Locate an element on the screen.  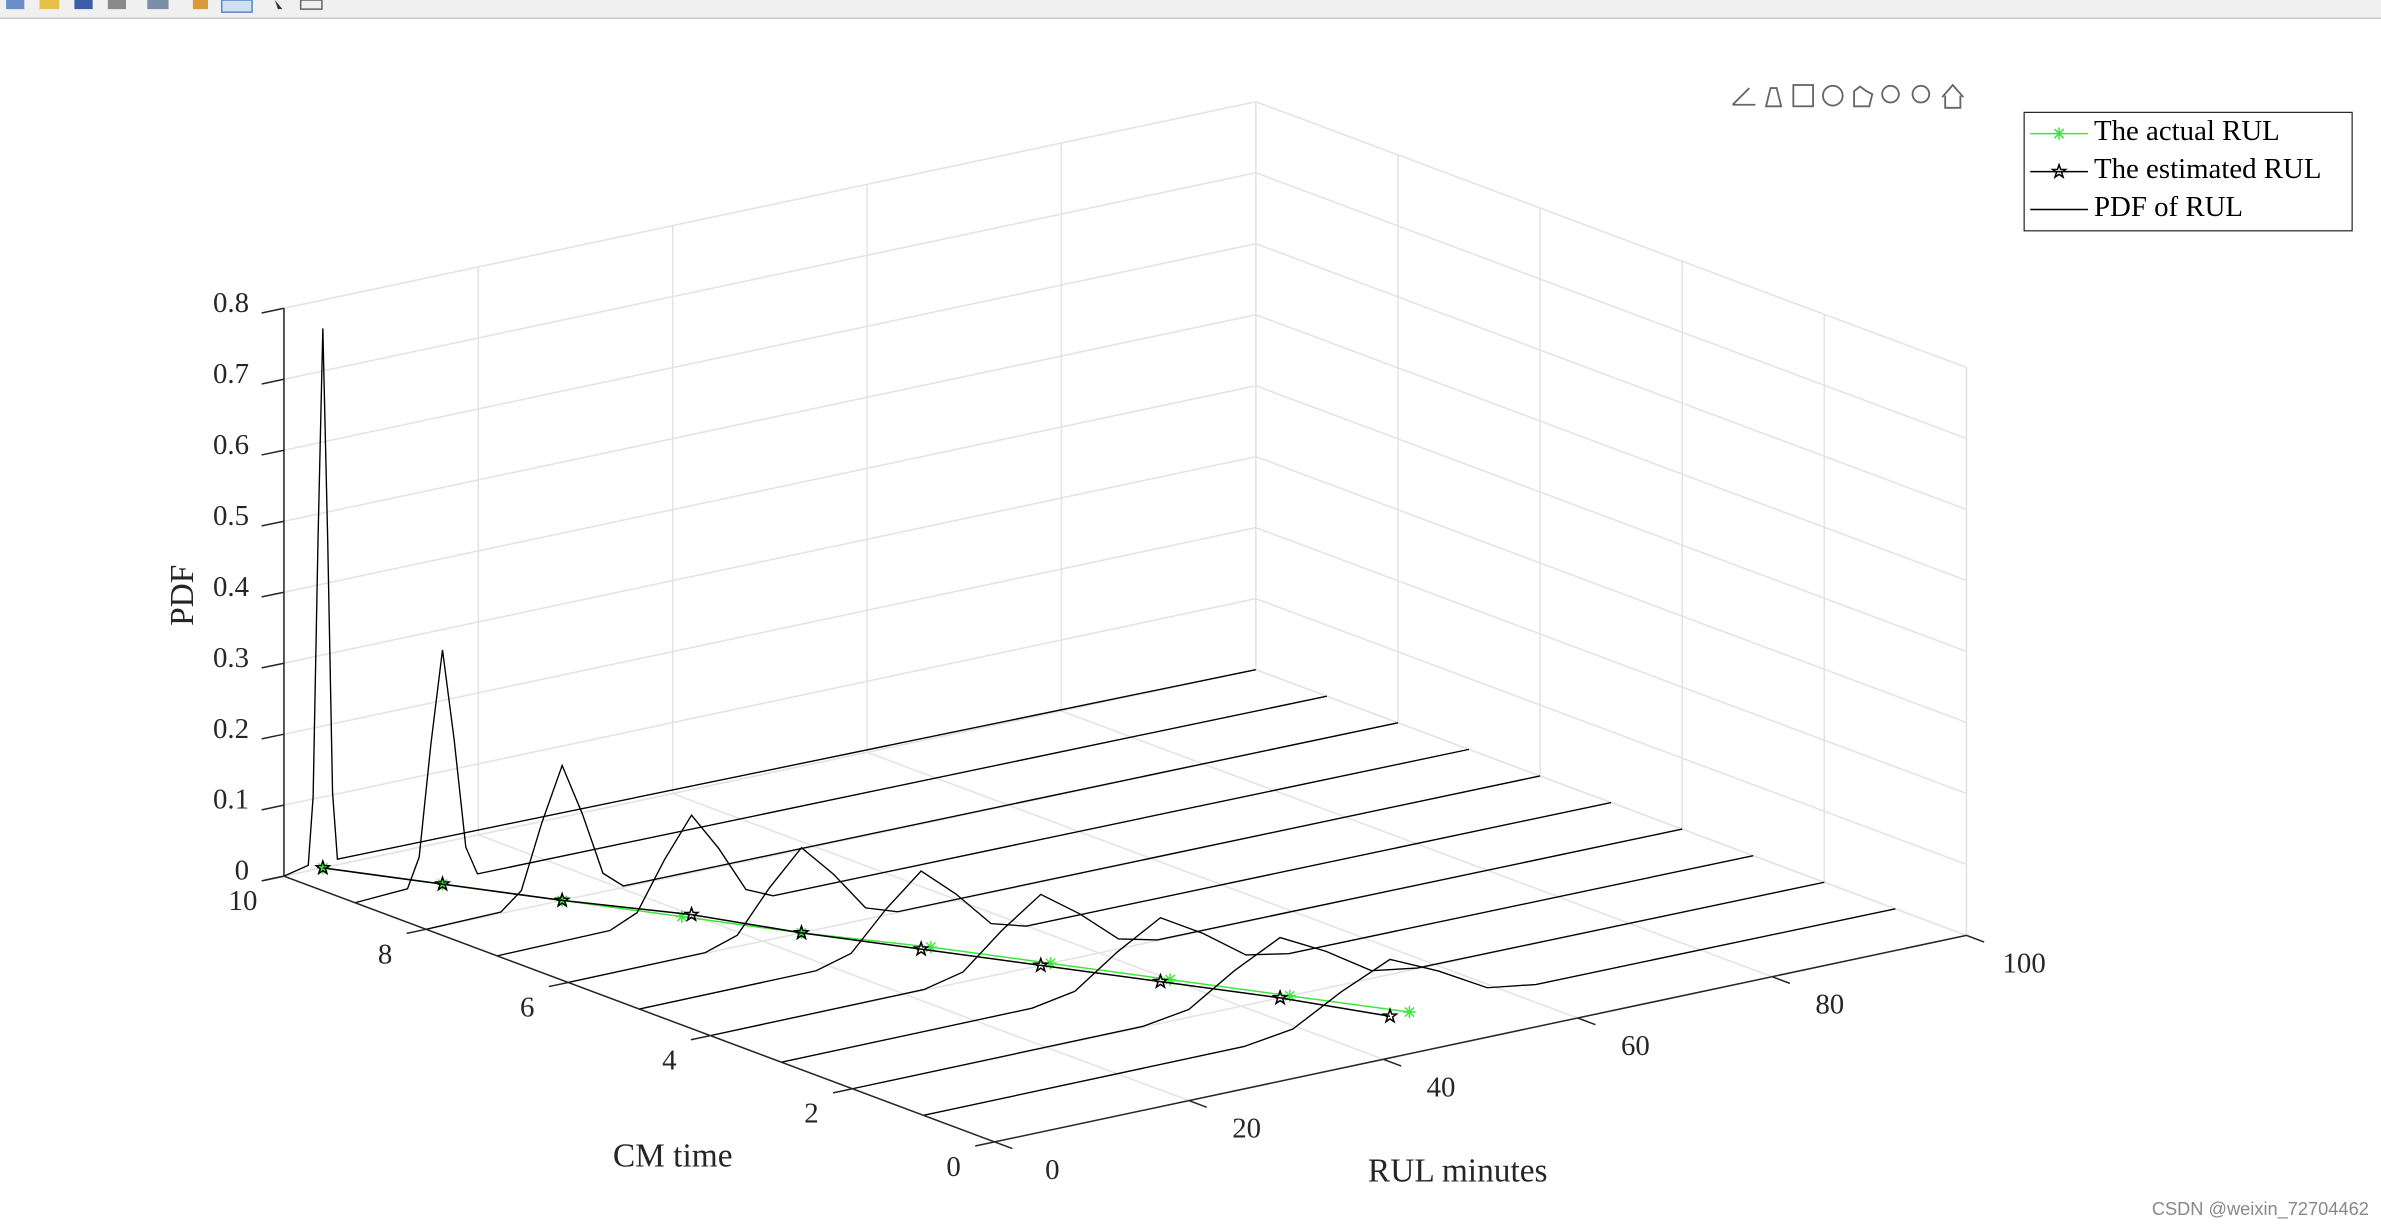
z-tick-label: 0.3 is located at coordinates (231, 658).